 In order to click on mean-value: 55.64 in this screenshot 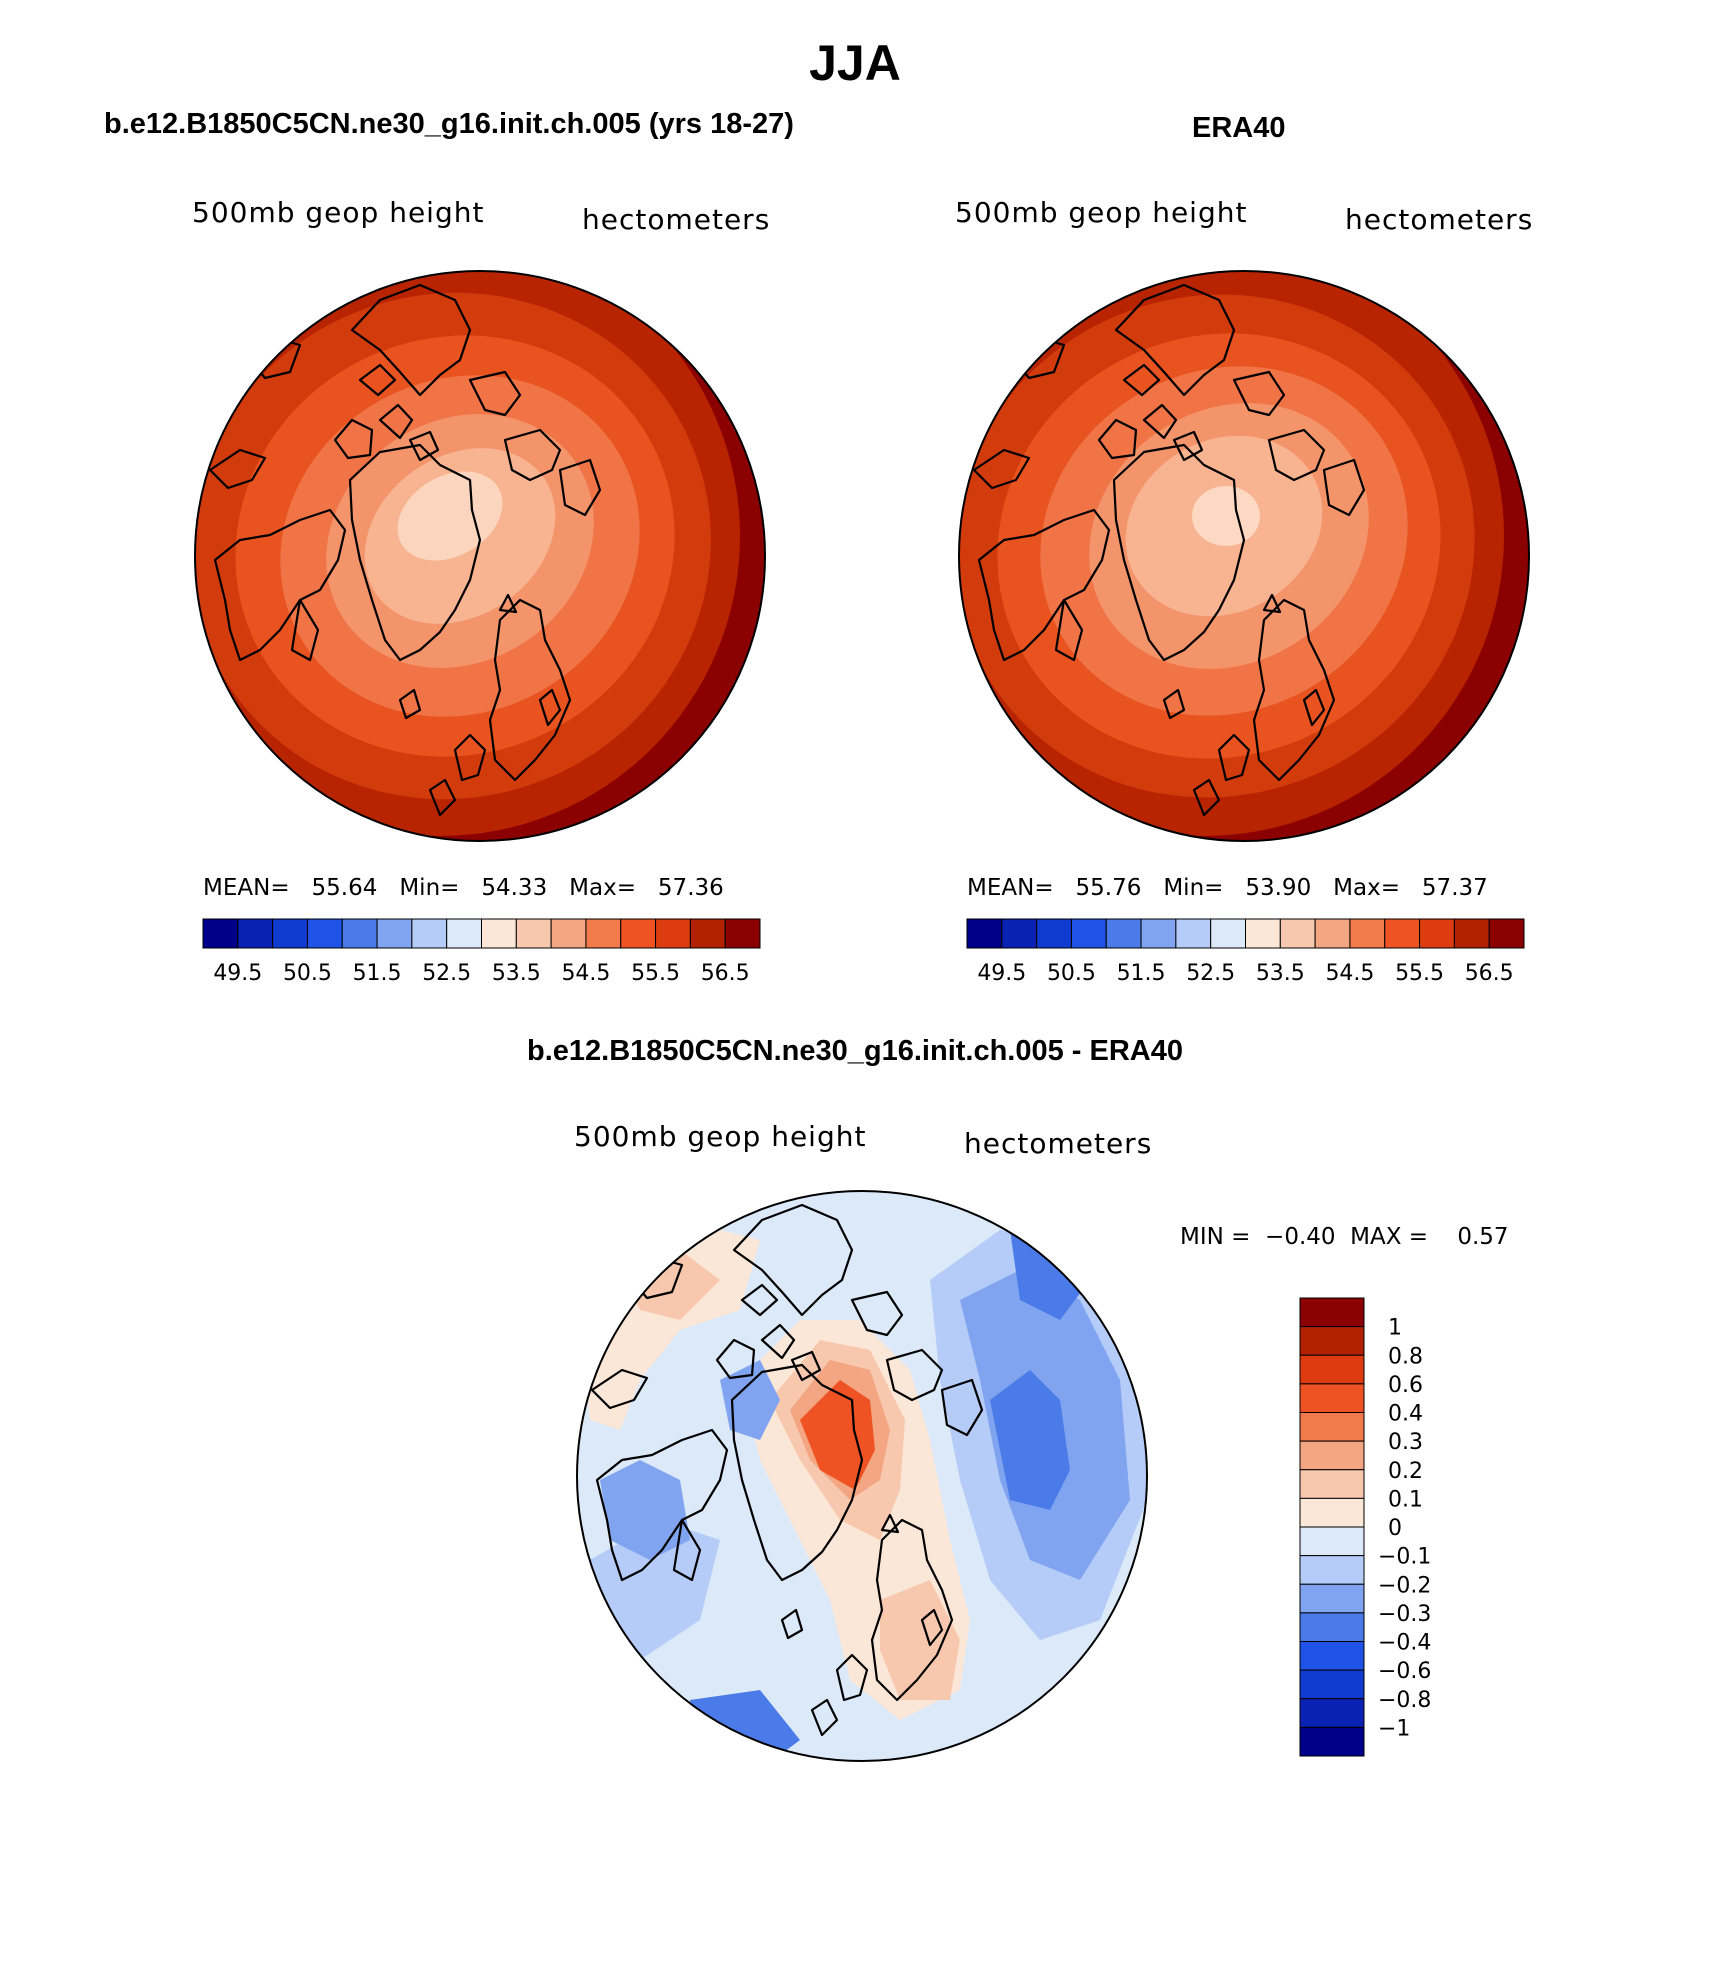, I will do `click(344, 888)`.